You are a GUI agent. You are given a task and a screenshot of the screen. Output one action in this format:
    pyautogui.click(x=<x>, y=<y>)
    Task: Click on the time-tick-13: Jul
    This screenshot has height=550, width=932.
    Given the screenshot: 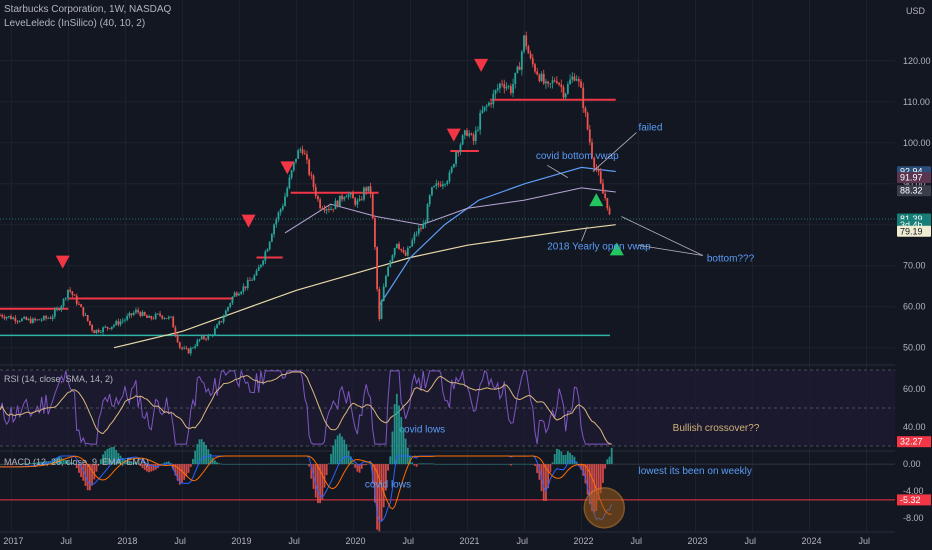 What is the action you would take?
    pyautogui.click(x=750, y=541)
    